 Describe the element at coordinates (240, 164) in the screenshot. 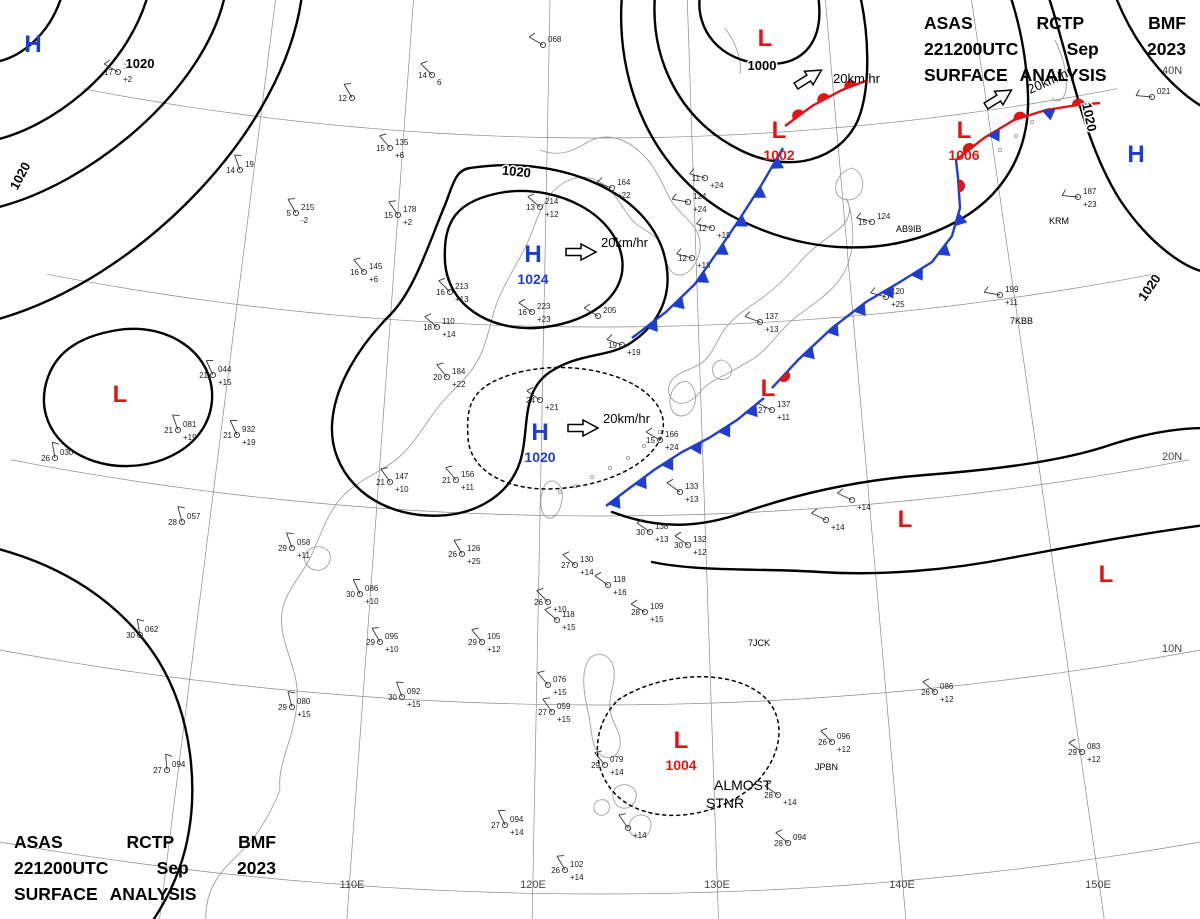

I see `station-plot: 14 19` at that location.